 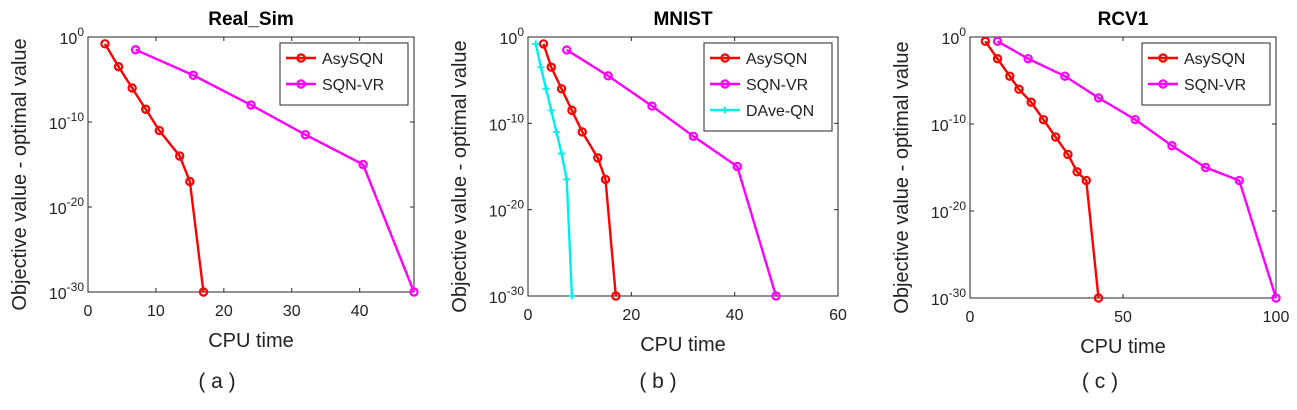 What do you see at coordinates (1123, 19) in the screenshot?
I see `chart-title: RCV1` at bounding box center [1123, 19].